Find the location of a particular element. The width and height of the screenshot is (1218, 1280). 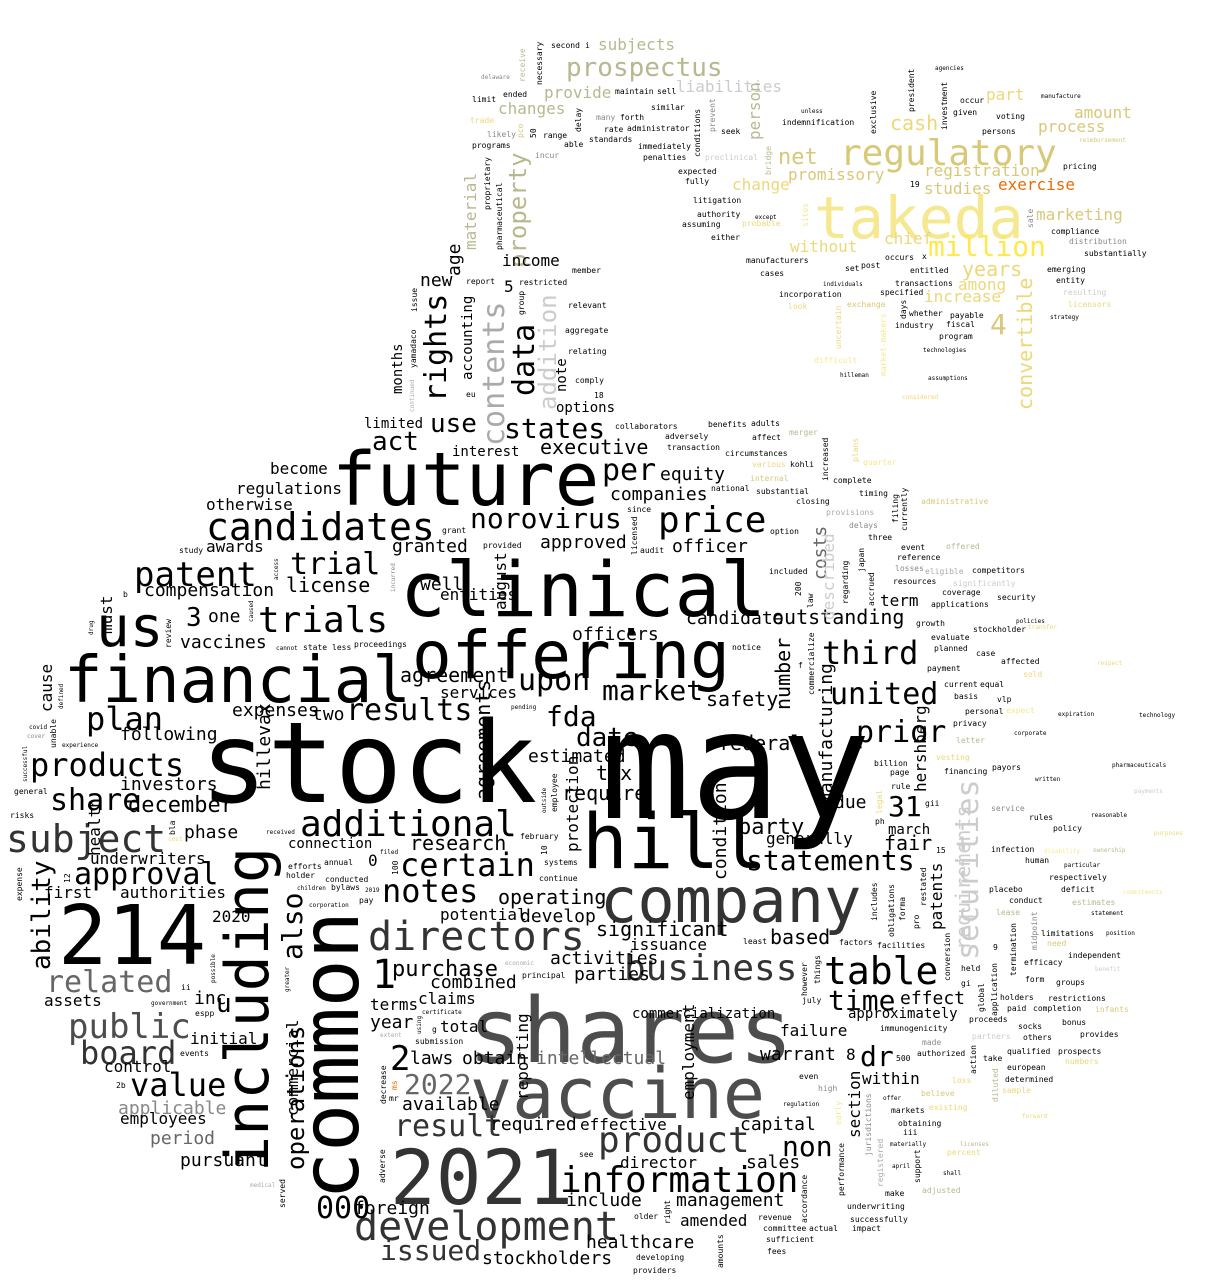

word-united: united is located at coordinates (884, 694).